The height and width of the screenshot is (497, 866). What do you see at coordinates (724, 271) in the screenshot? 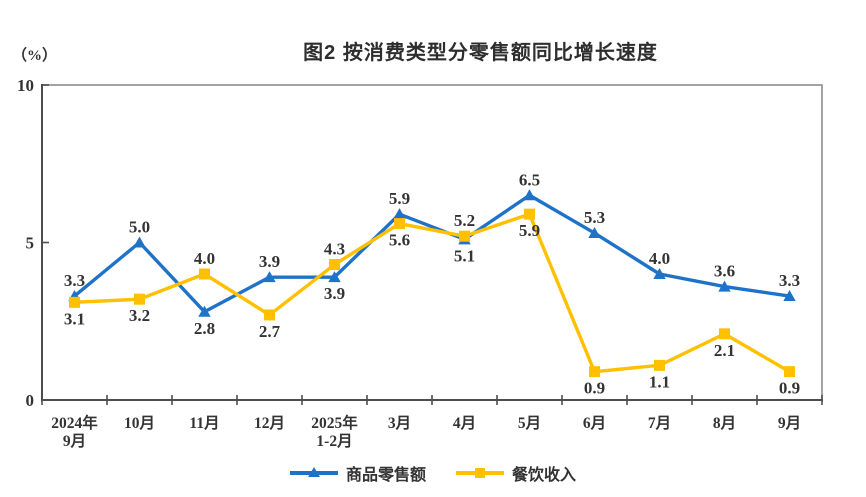
I see `data-label-goods: 3.6` at bounding box center [724, 271].